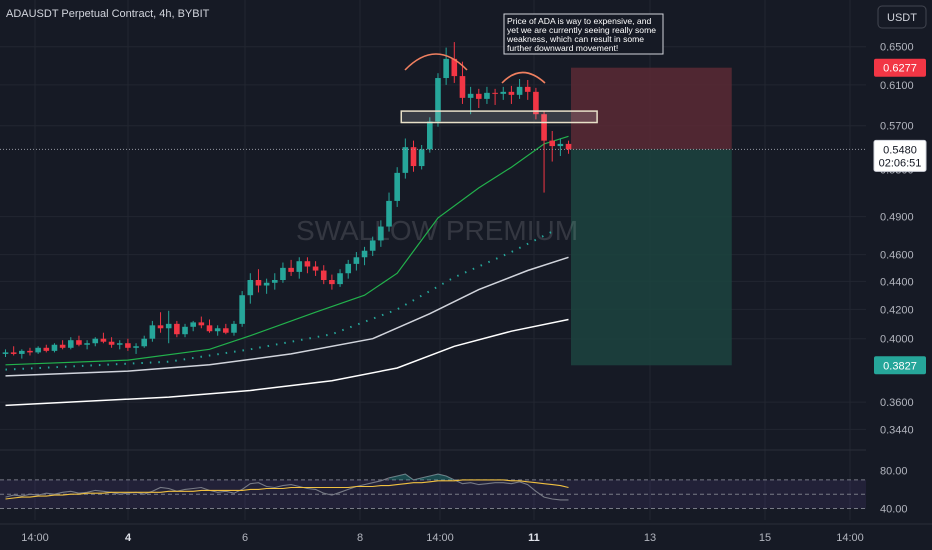 The width and height of the screenshot is (932, 550). Describe the element at coordinates (499, 117) in the screenshot. I see `neckline-box` at that location.